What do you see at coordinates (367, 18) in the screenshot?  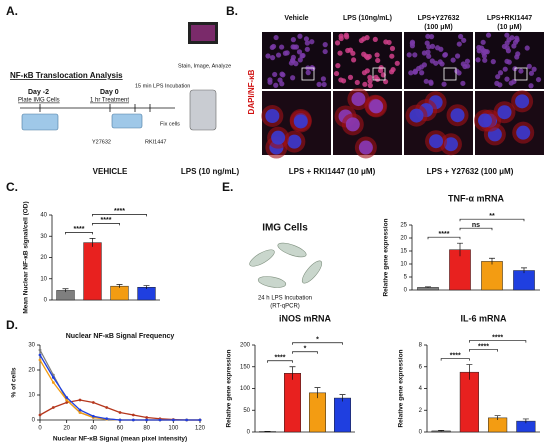 I see `column-label: LPS (10ng/mL)` at bounding box center [367, 18].